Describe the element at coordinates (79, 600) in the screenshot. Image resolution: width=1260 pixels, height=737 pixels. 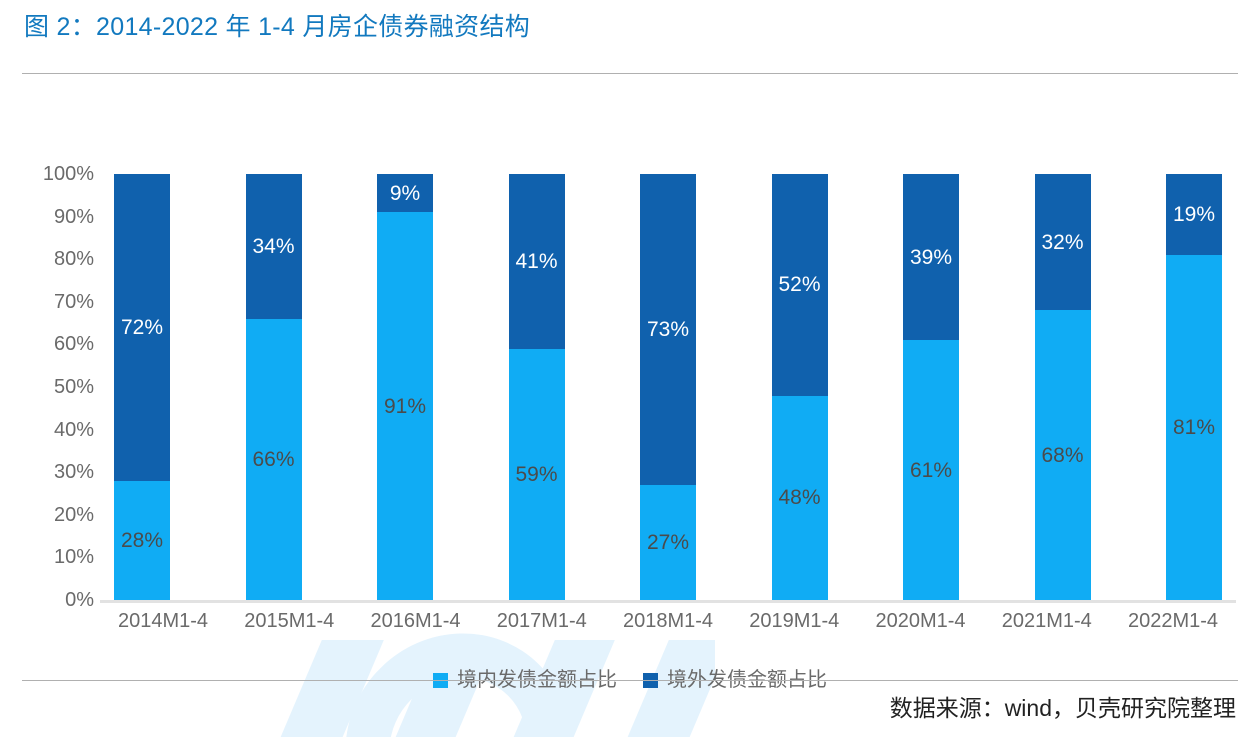
I see `y-axis-tick-label: 0%` at that location.